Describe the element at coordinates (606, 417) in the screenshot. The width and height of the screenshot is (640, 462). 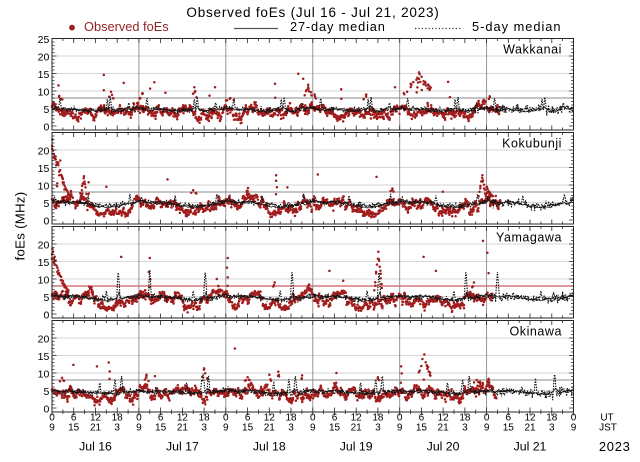
I see `svg-text: UT` at that location.